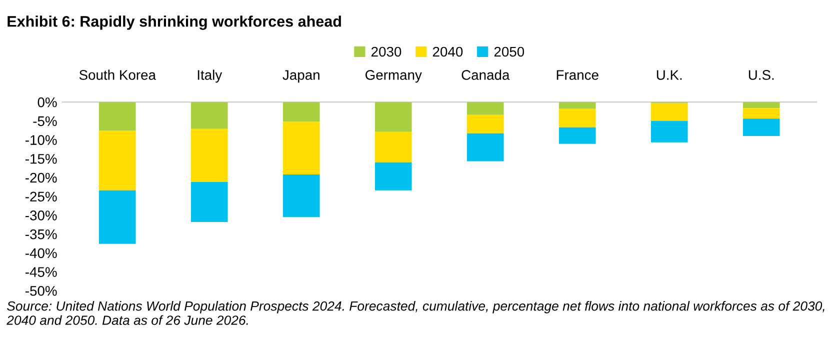 This screenshot has height=346, width=829. Describe the element at coordinates (210, 76) in the screenshot. I see `x-tick-label: Italy` at that location.